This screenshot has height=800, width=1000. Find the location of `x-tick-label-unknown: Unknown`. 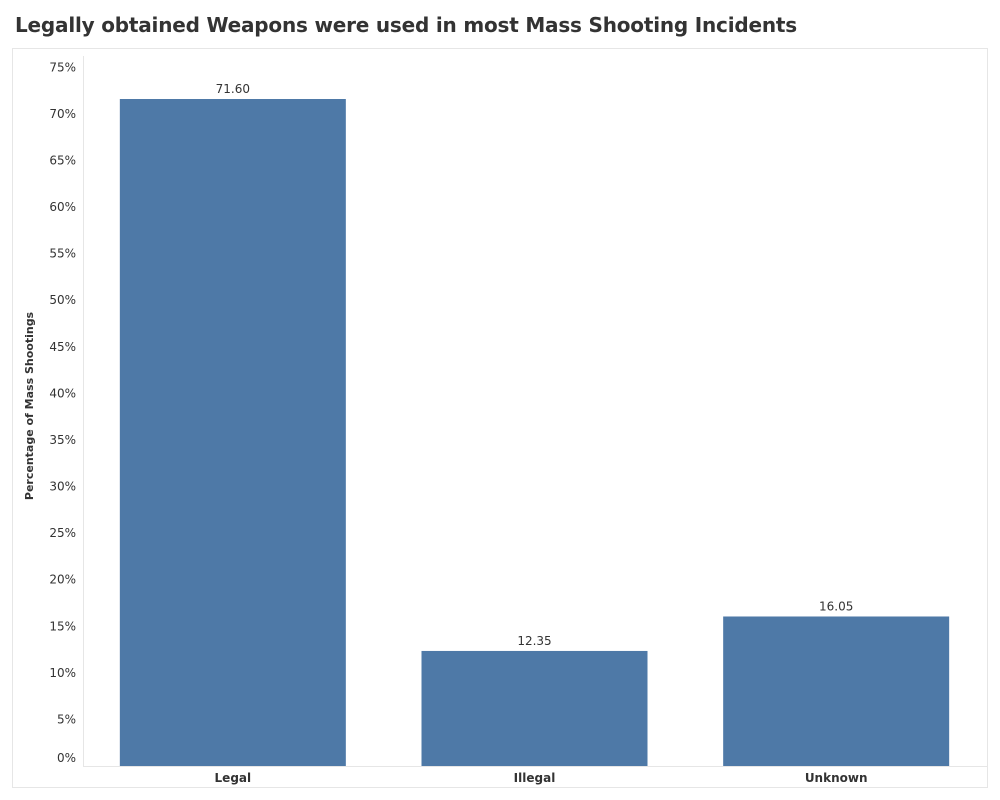

x-tick-label-unknown: Unknown is located at coordinates (836, 778).